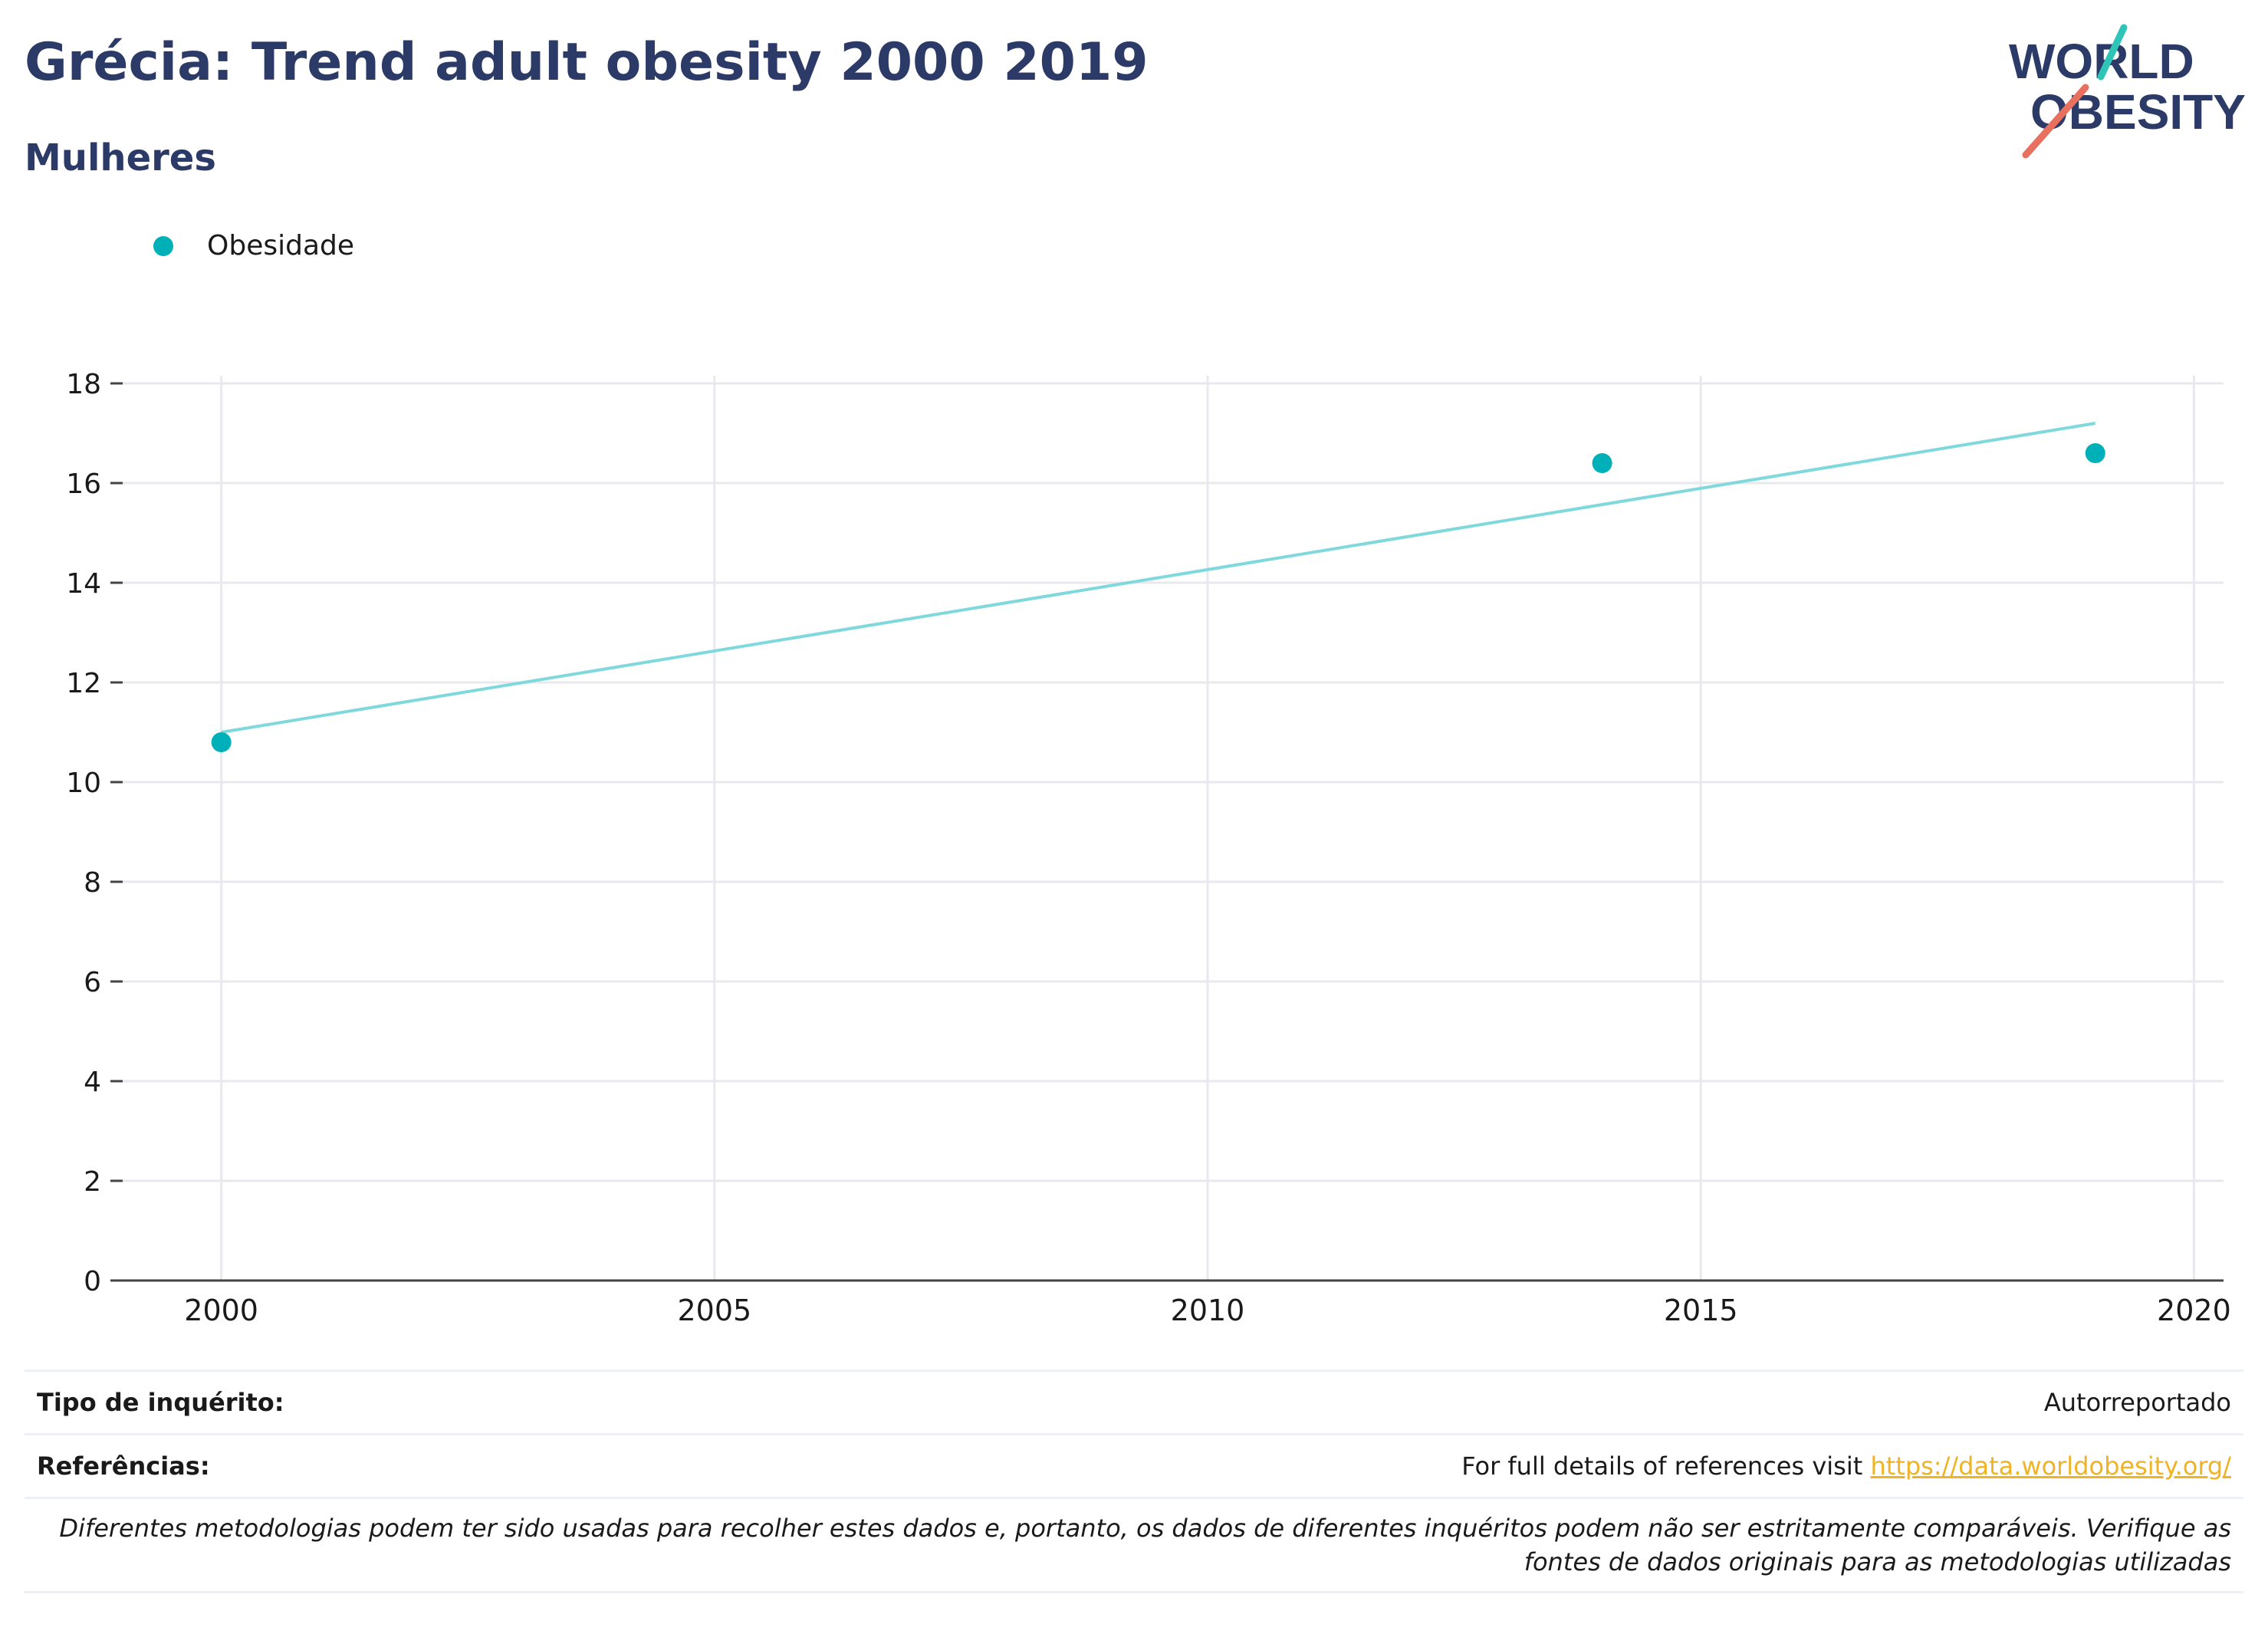  What do you see at coordinates (83, 485) in the screenshot?
I see `y-tick-label: 16` at bounding box center [83, 485].